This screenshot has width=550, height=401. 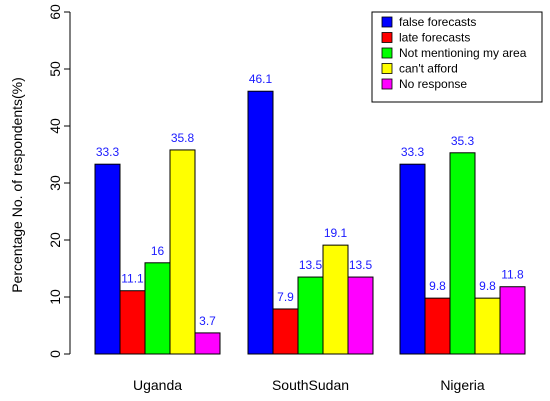 I want to click on category-label: SouthSudan, so click(x=310, y=385).